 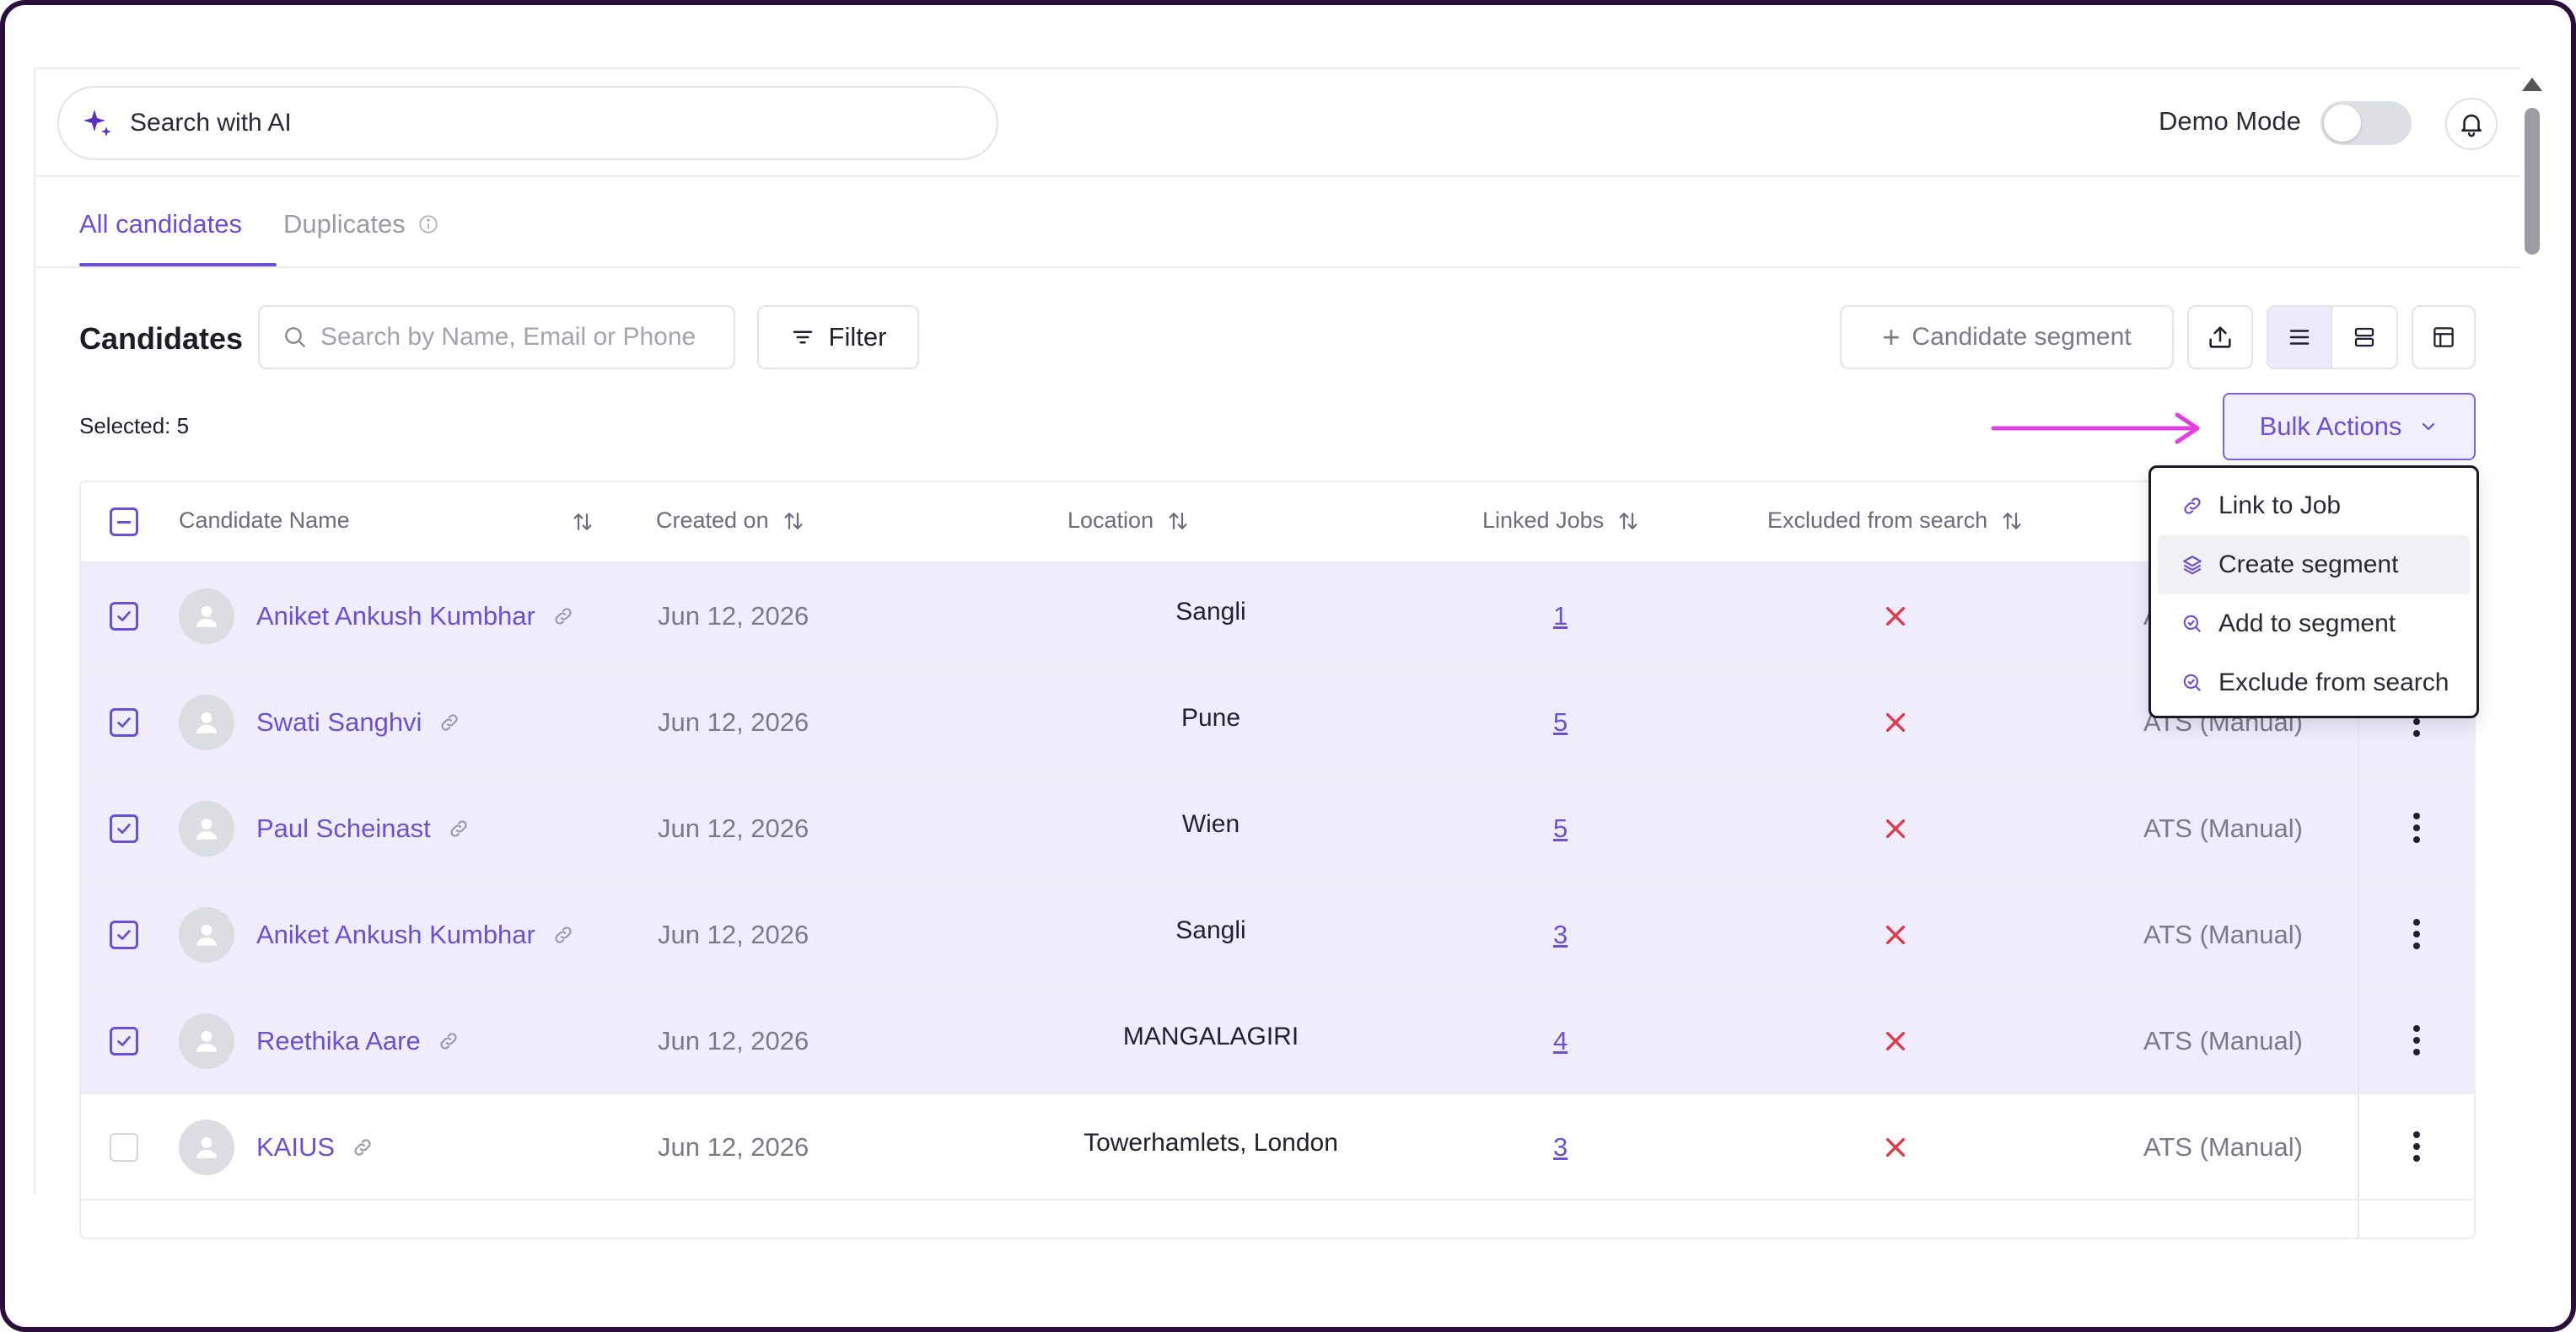 I want to click on candidate-name: Aniket Ankush Kumbhar, so click(x=395, y=935).